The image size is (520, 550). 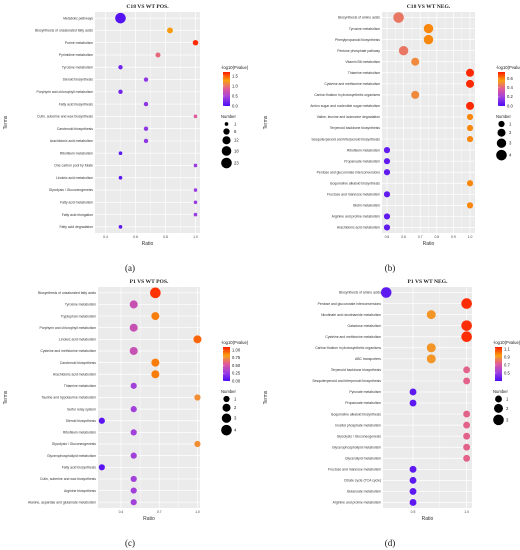 What do you see at coordinates (236, 140) in the screenshot?
I see `size-legend-label: 12` at bounding box center [236, 140].